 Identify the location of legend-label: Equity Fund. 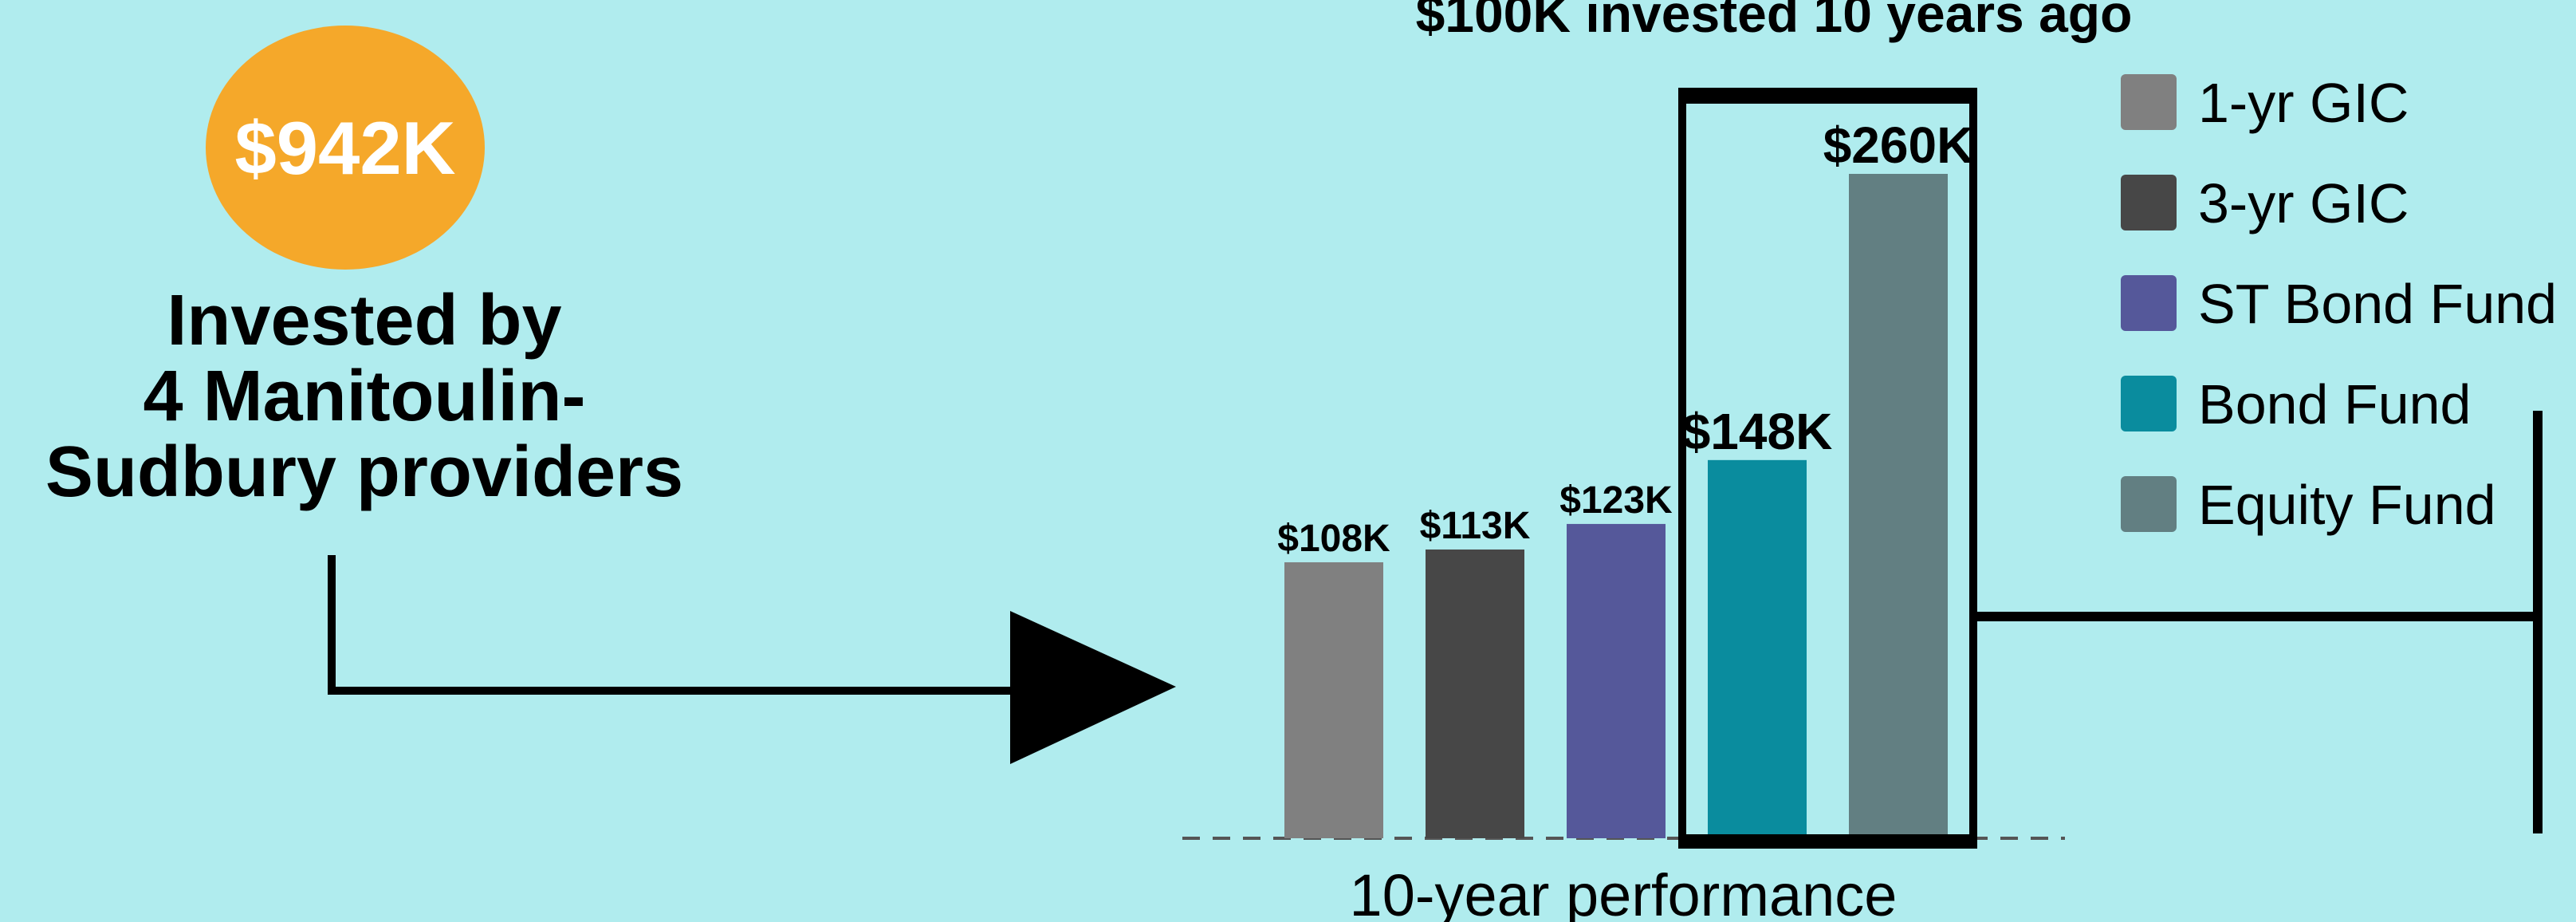
(2347, 505).